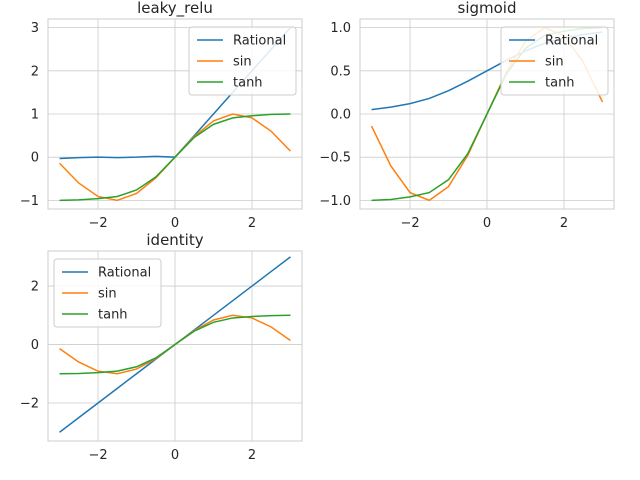 The height and width of the screenshot is (480, 640). Describe the element at coordinates (35, 28) in the screenshot. I see `y-tick-label: 3` at that location.